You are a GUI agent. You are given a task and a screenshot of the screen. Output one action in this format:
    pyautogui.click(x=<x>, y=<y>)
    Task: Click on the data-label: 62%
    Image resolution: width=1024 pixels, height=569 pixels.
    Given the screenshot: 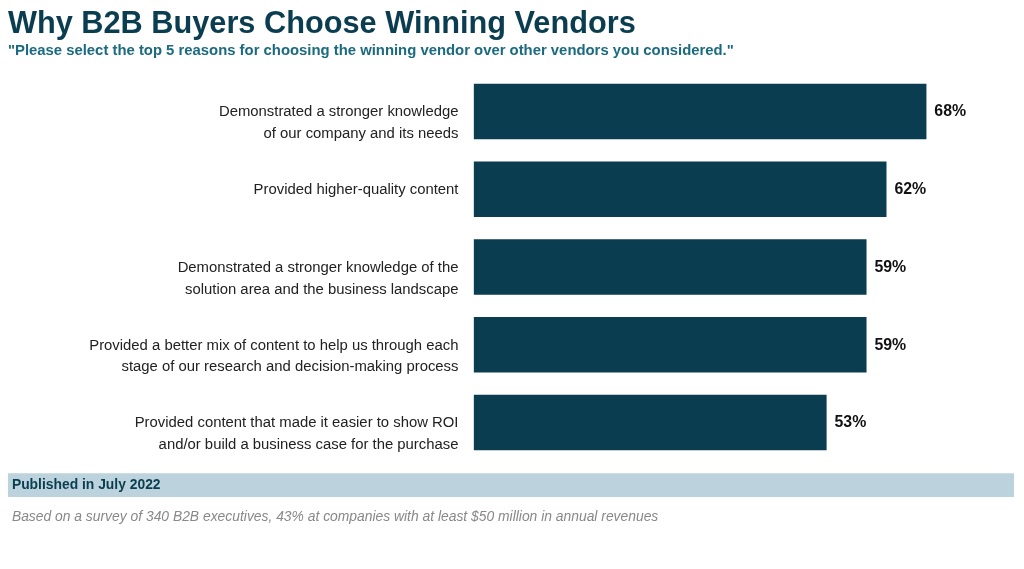 What is the action you would take?
    pyautogui.click(x=910, y=189)
    